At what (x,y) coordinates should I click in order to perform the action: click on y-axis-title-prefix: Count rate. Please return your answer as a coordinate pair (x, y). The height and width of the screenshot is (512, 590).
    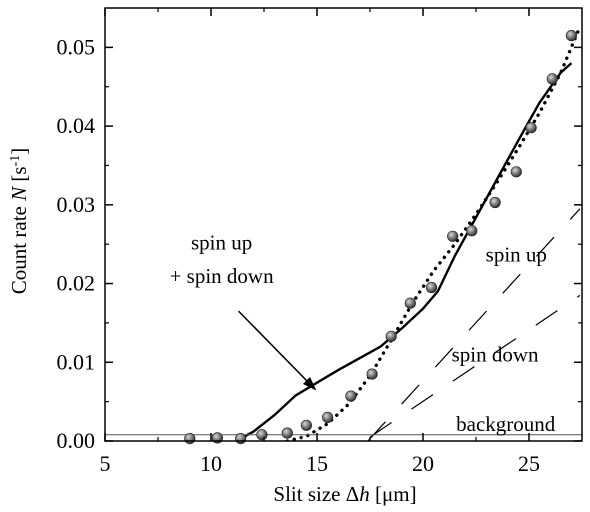
    Looking at the image, I should click on (19, 247).